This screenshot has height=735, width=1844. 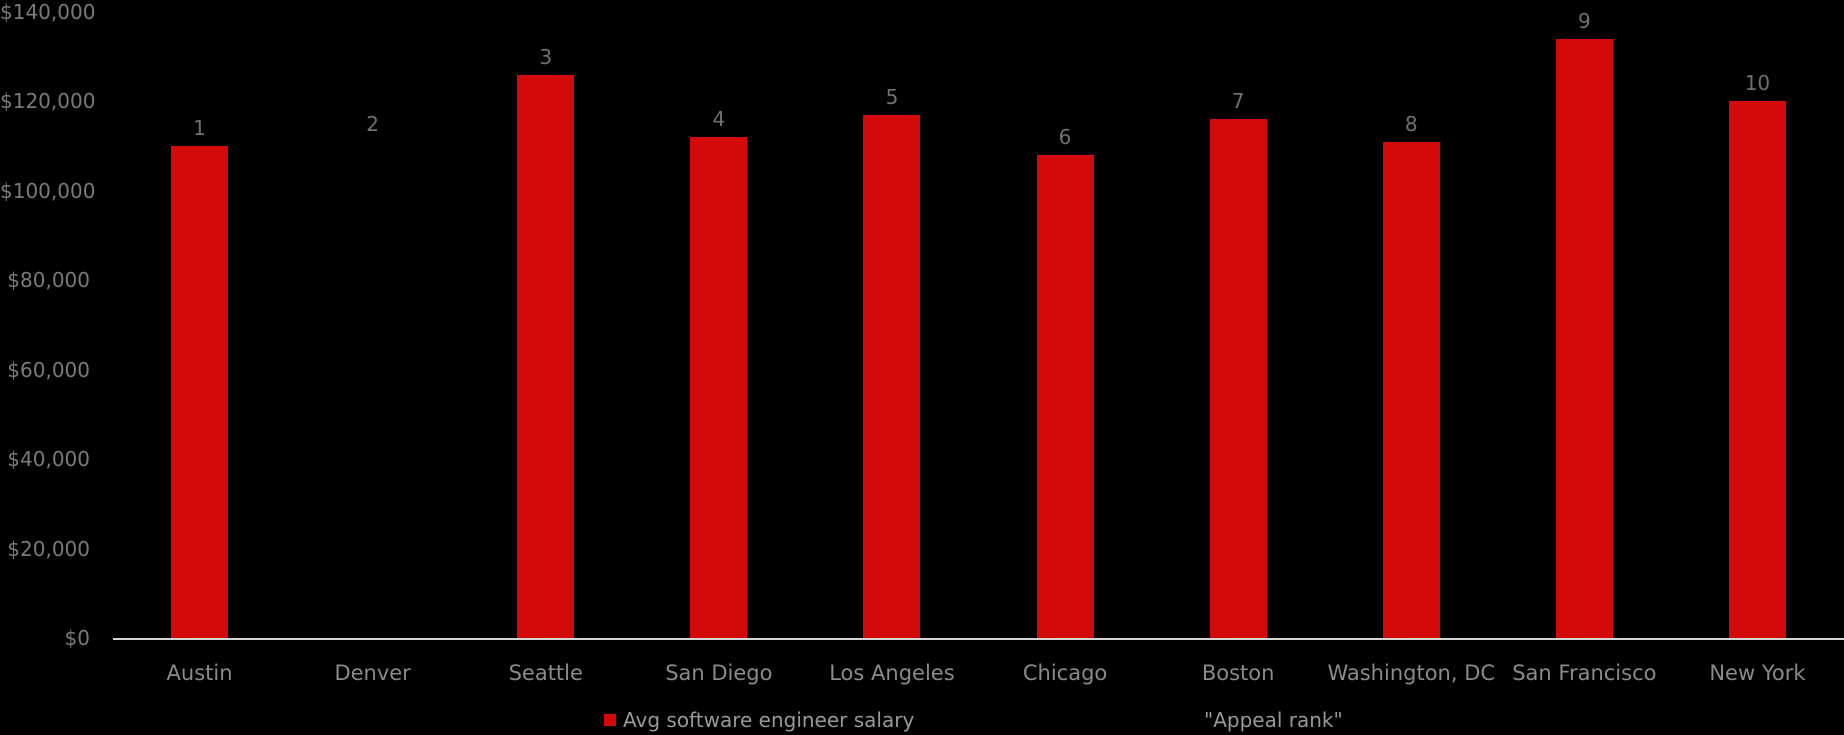 I want to click on bar-austin, so click(x=200, y=392).